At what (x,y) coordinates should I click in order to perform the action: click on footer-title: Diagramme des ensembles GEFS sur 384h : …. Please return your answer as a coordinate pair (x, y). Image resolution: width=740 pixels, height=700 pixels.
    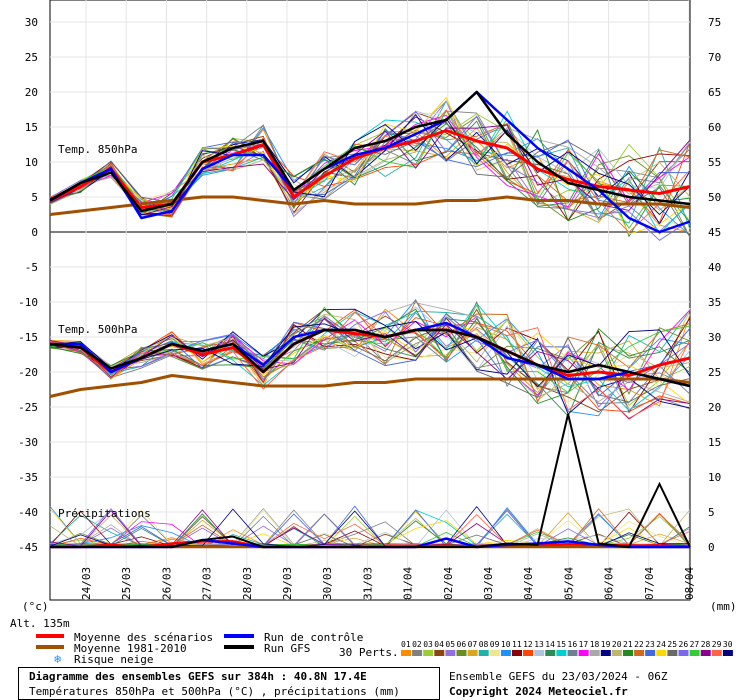
    Looking at the image, I should click on (198, 676).